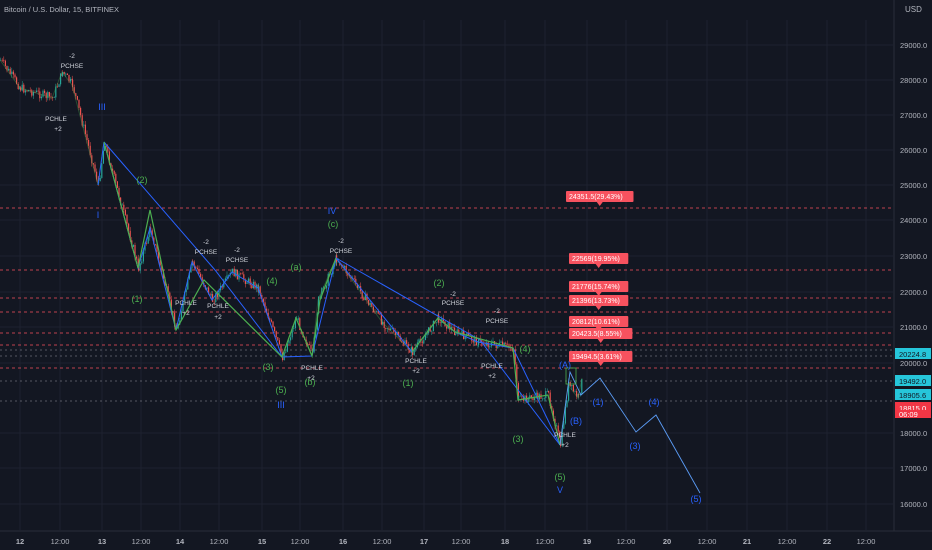 The image size is (932, 550). I want to click on price-tag: 06:09, so click(913, 414).